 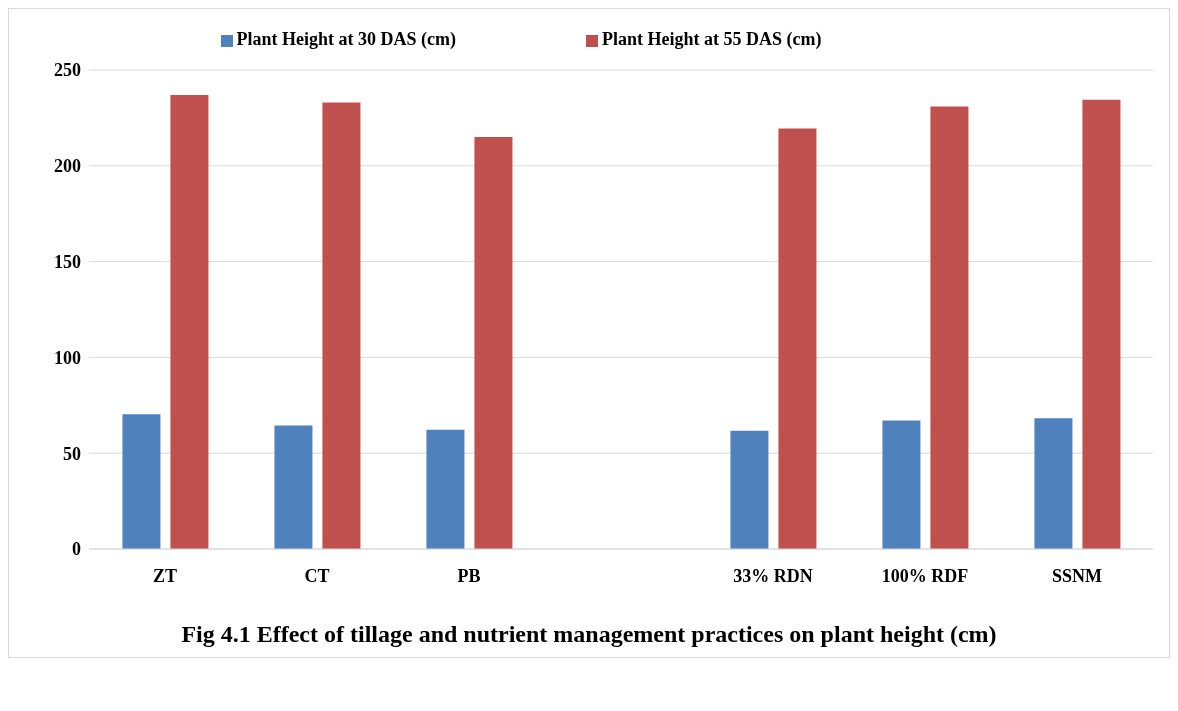 What do you see at coordinates (67, 70) in the screenshot?
I see `y-tick-label: 250` at bounding box center [67, 70].